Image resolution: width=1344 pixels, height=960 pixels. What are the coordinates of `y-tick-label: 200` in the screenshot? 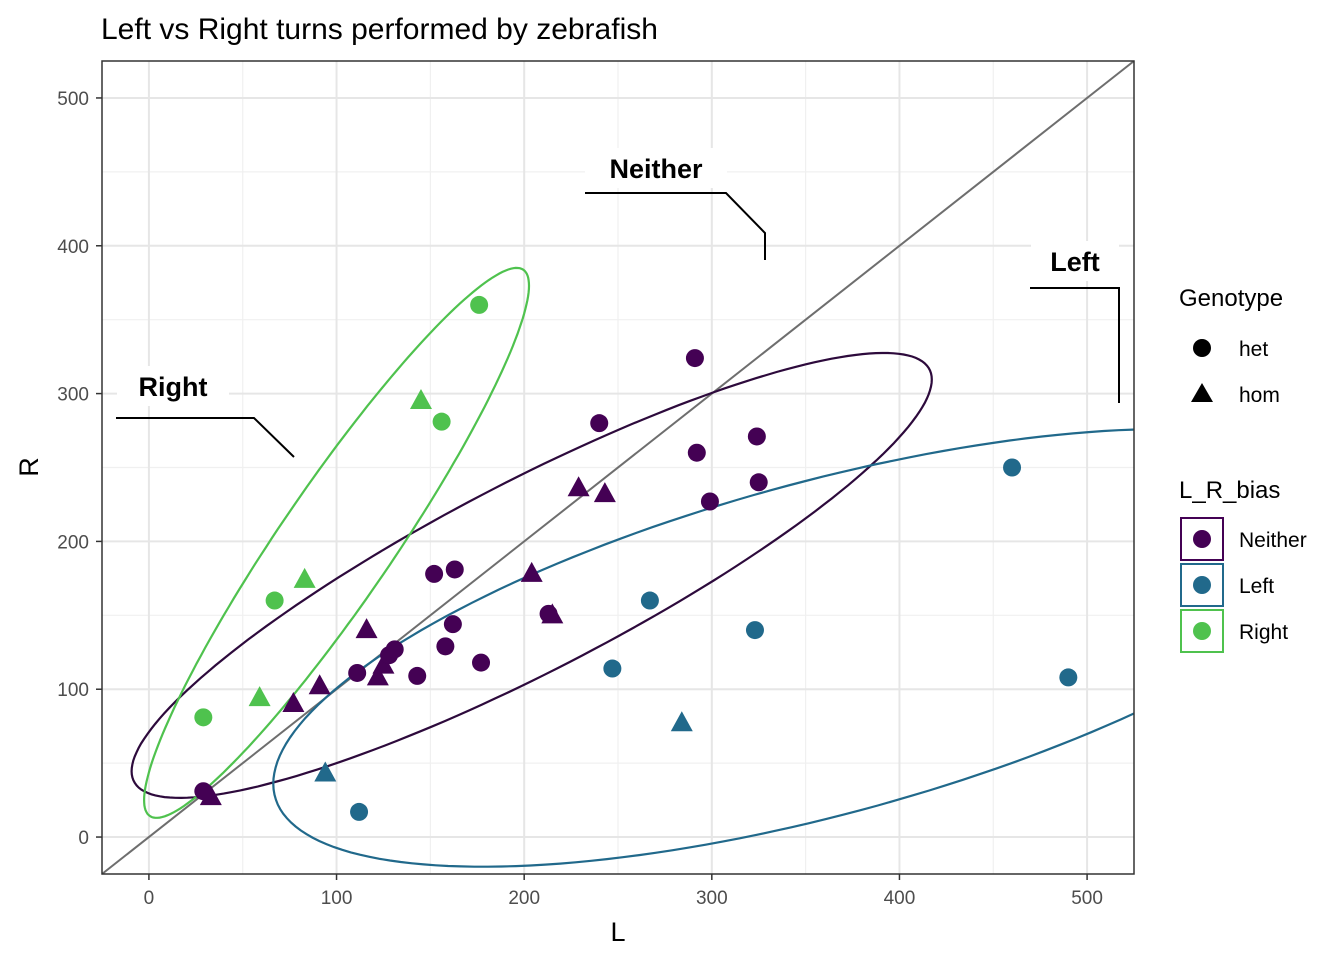 It's located at (73, 542).